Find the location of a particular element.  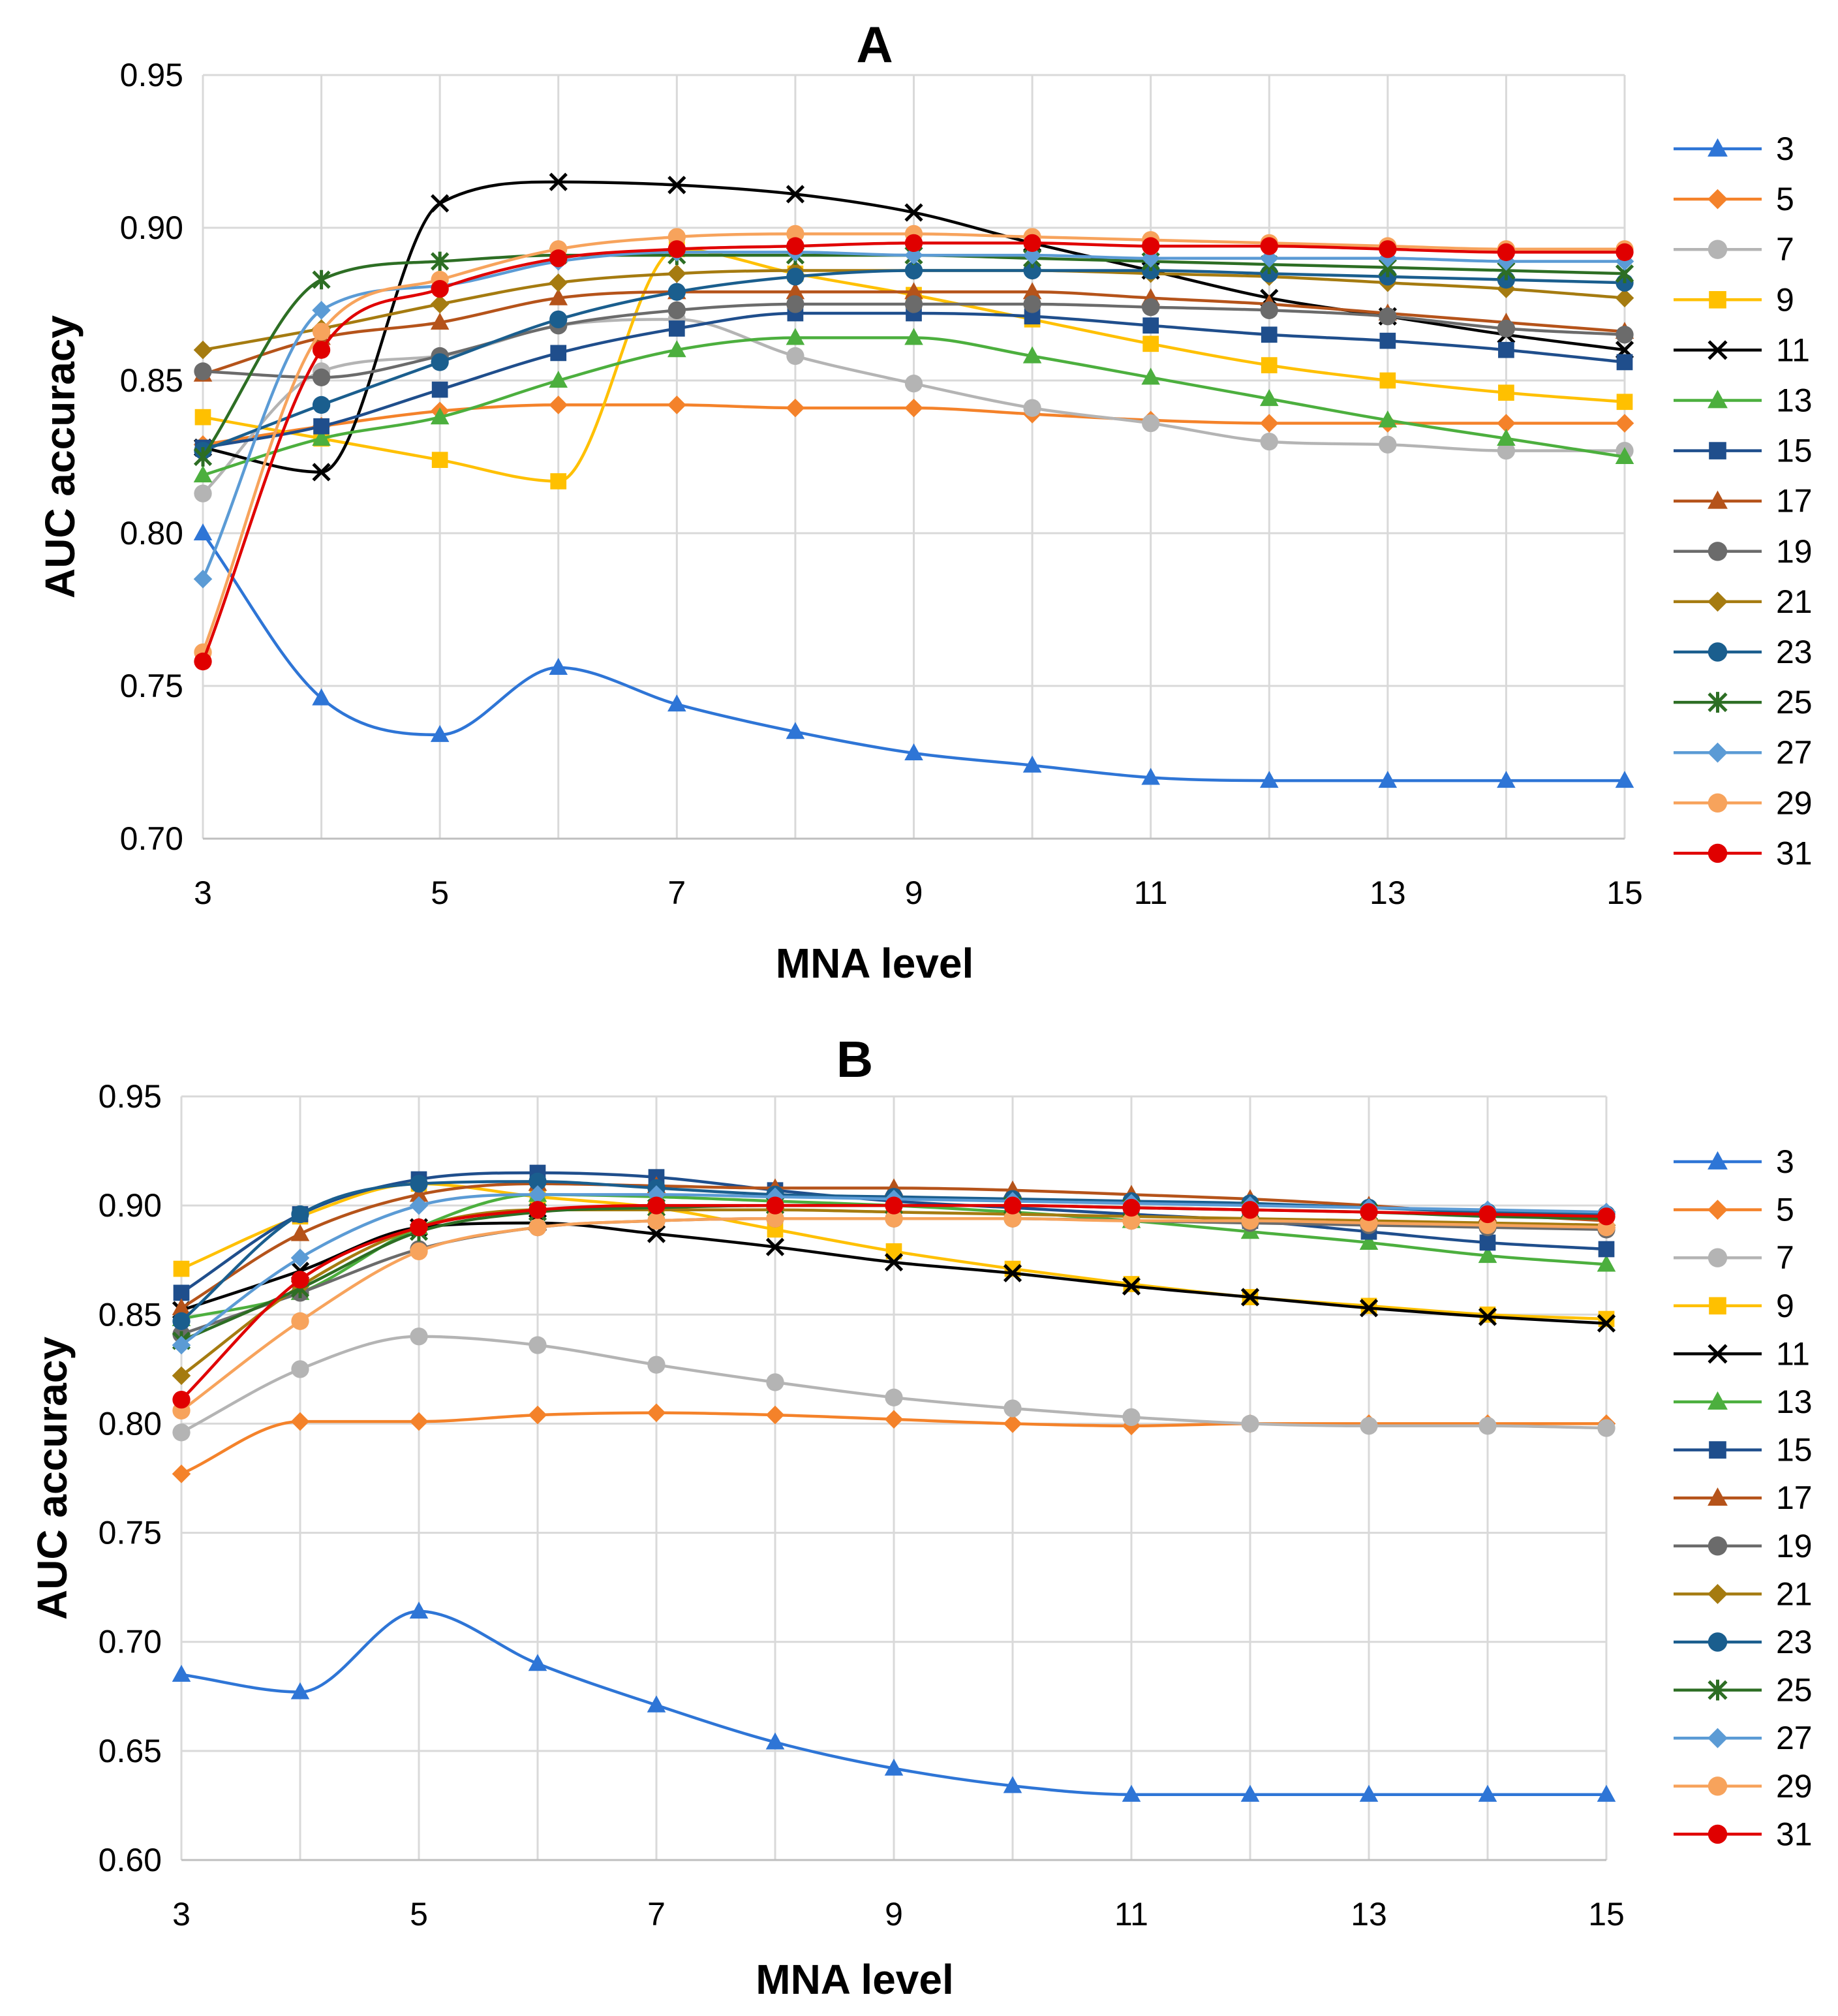

legend-item: 9 is located at coordinates (1734, 299).